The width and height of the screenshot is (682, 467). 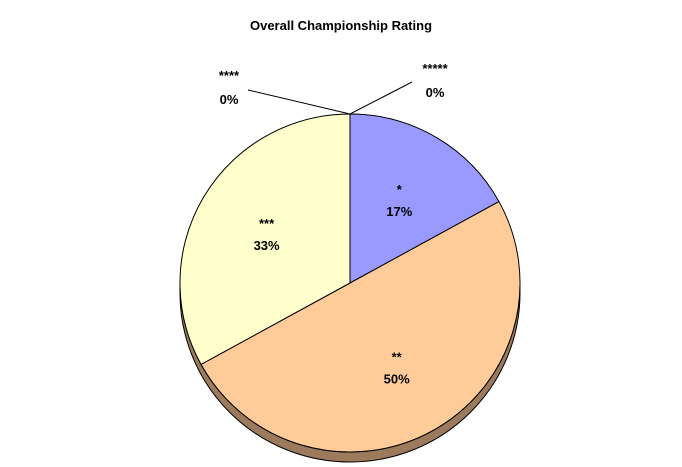 I want to click on slice-5-leader-line, so click(x=381, y=98).